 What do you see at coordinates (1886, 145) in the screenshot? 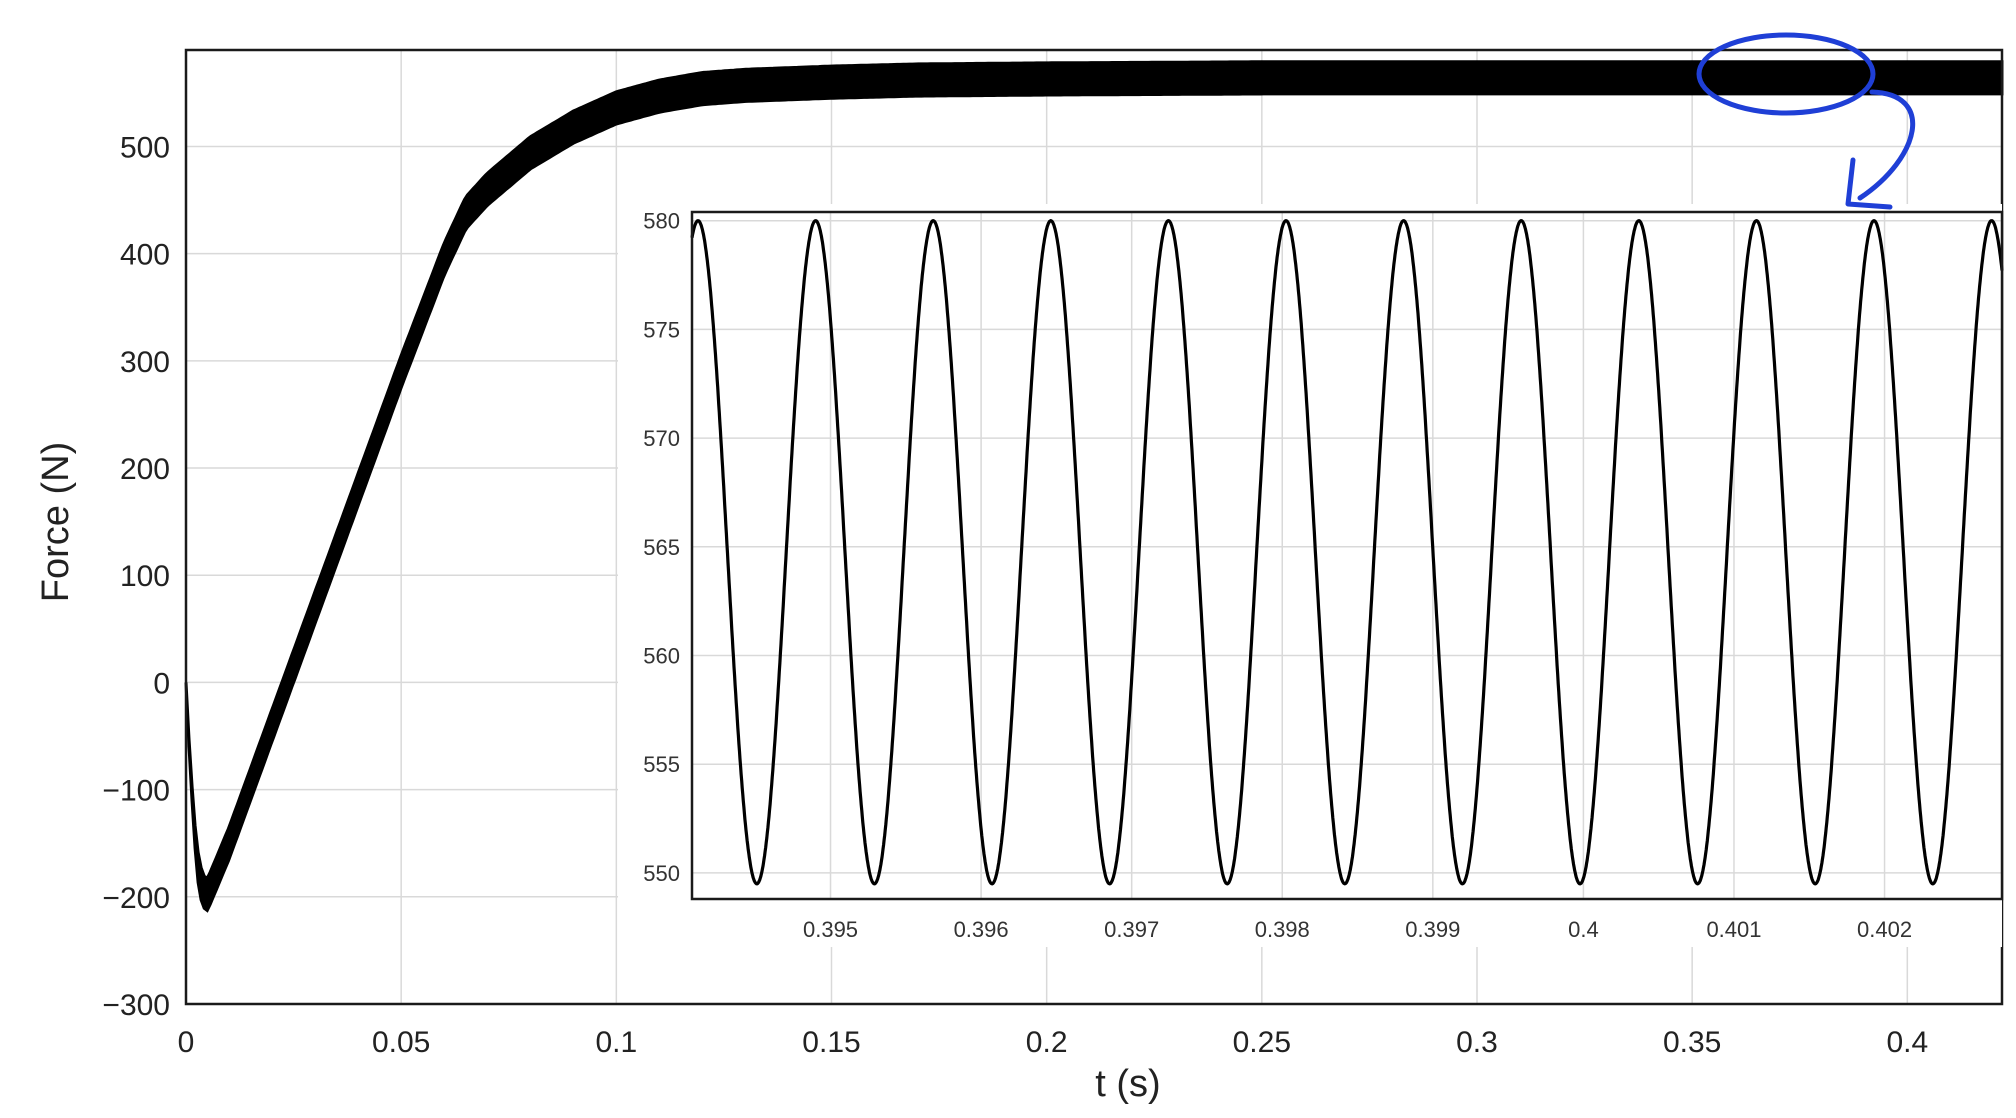
I see `zoom-arrow` at bounding box center [1886, 145].